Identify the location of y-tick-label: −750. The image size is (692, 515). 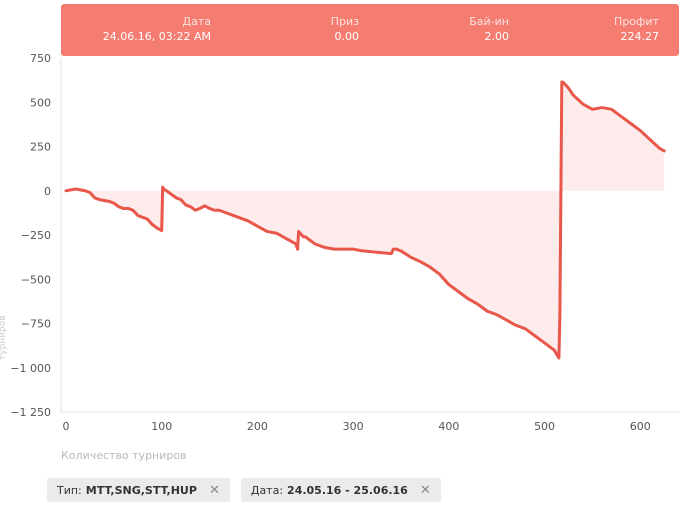
(36, 324).